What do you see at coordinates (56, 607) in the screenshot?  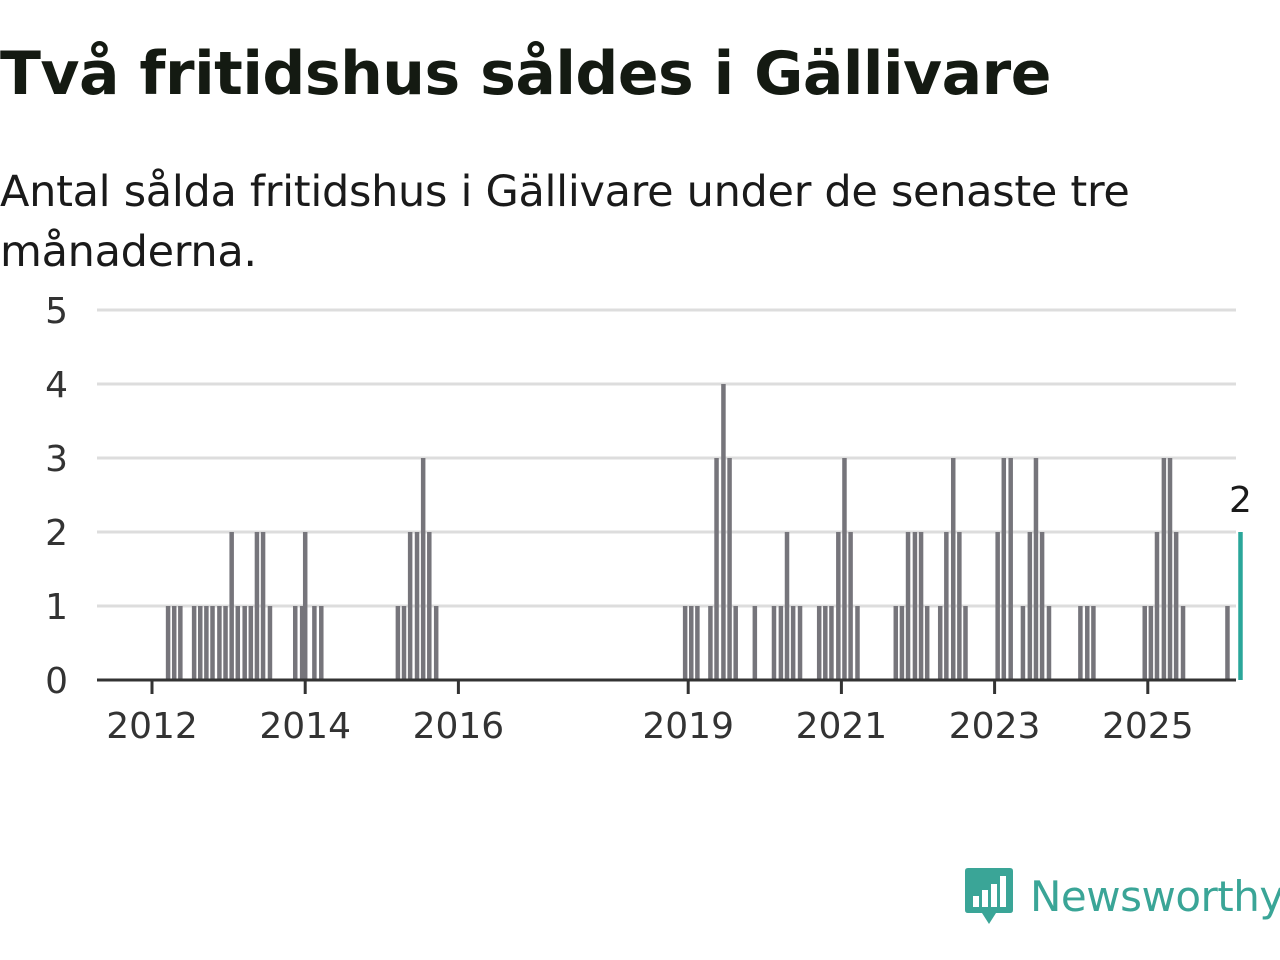 I see `y-tick-label: 1` at bounding box center [56, 607].